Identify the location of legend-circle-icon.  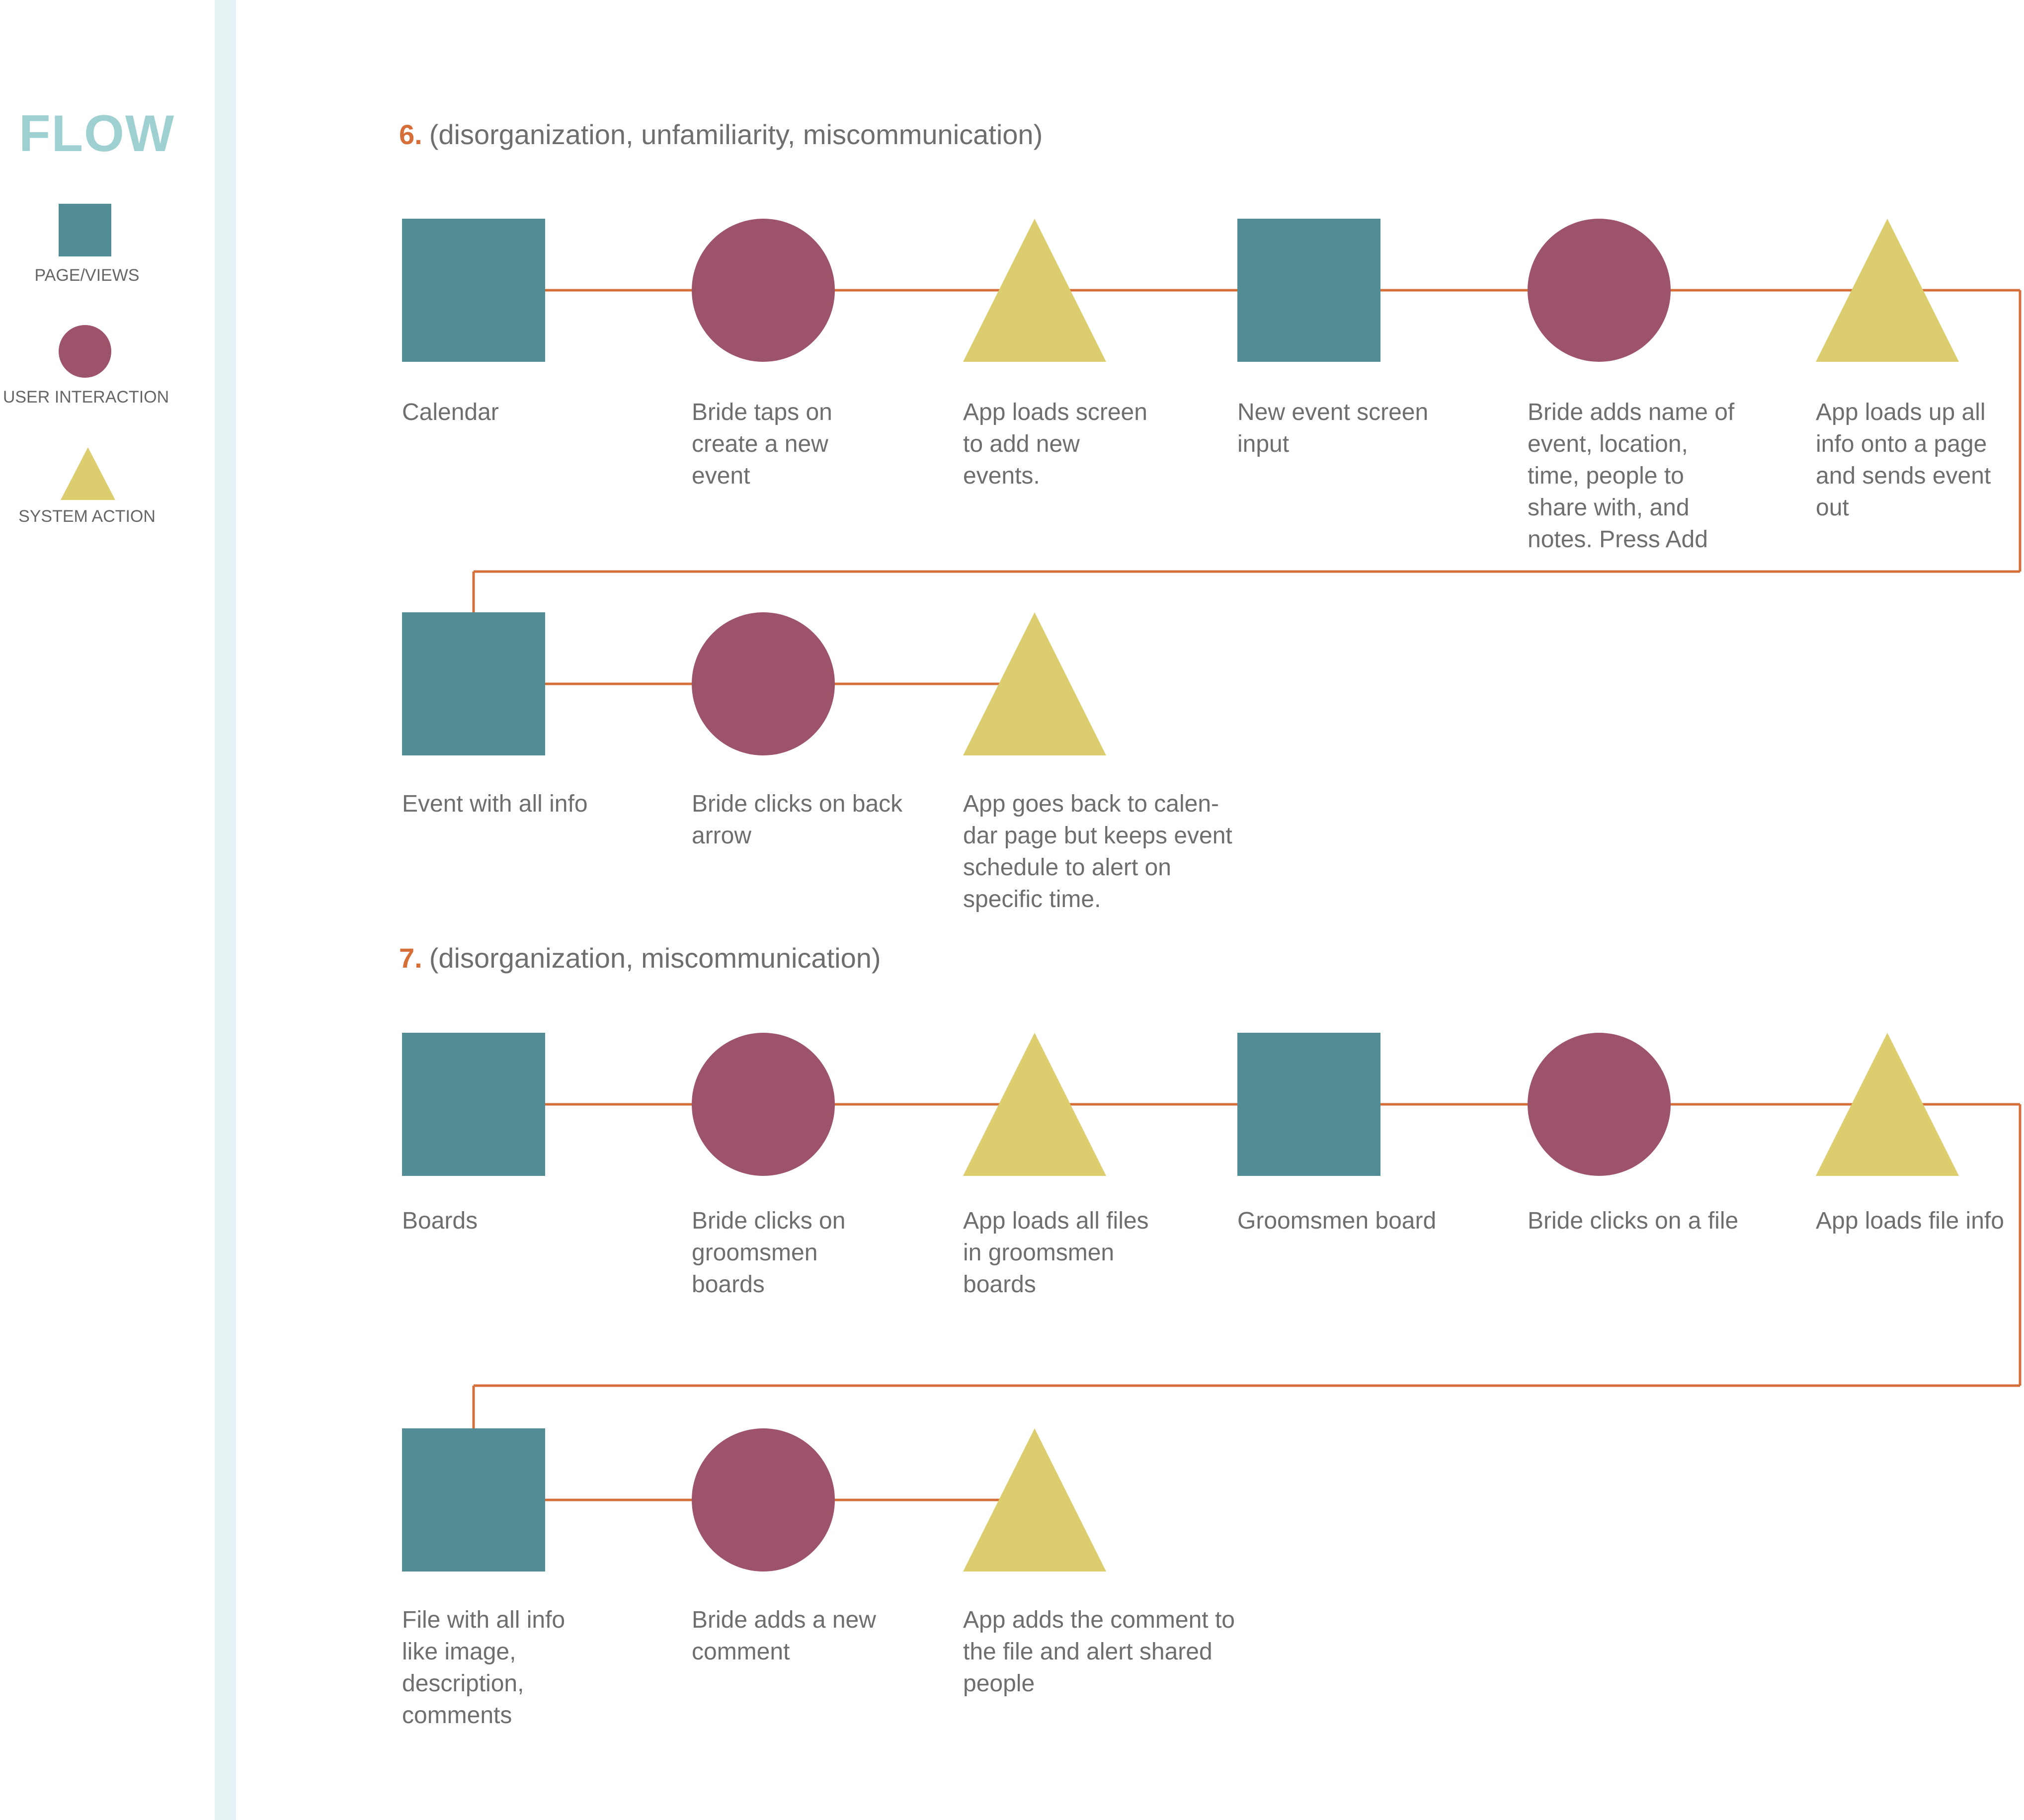
(85, 351).